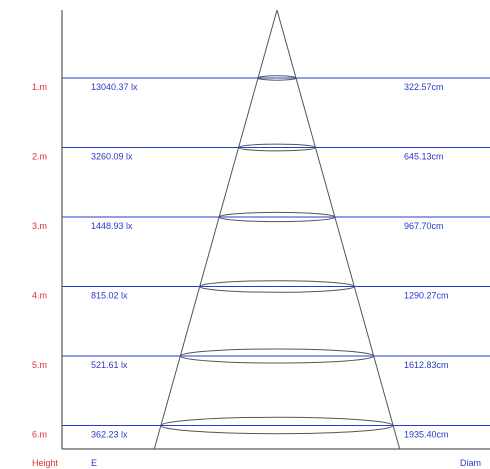 The image size is (490, 469). Describe the element at coordinates (424, 87) in the screenshot. I see `diameter-label: 322.57cm` at that location.